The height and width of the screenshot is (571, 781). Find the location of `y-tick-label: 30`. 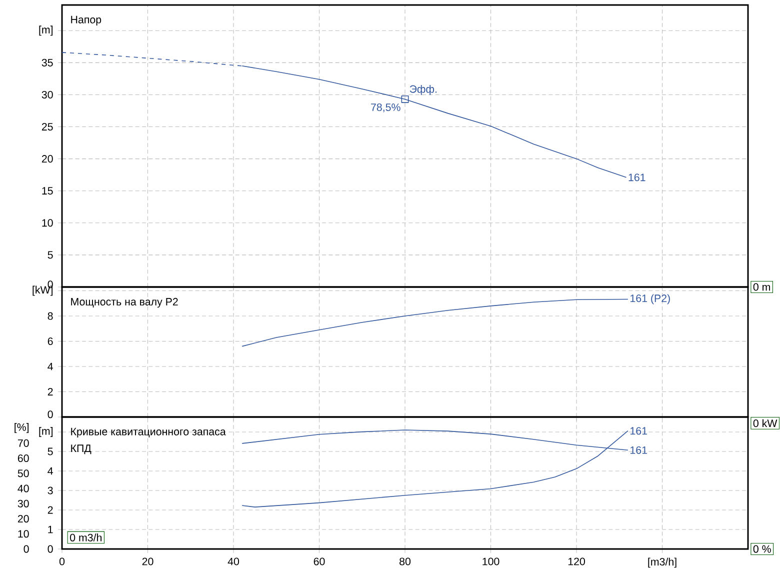

y-tick-label: 30 is located at coordinates (47, 94).